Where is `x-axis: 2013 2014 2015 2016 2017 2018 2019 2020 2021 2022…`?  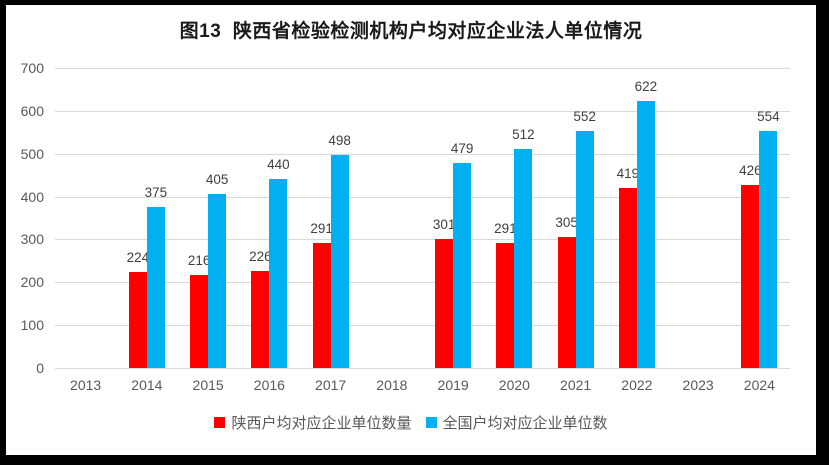
x-axis: 2013 2014 2015 2016 2017 2018 2019 2020 2021 2022… is located at coordinates (422, 385).